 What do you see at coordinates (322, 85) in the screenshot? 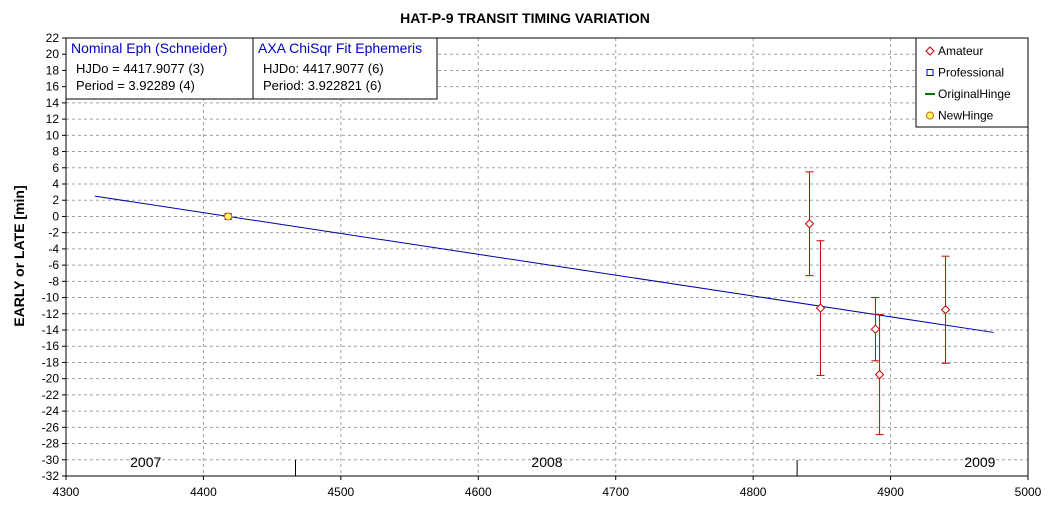
I see `info-box-line: Period: 3.922821 (6)` at bounding box center [322, 85].